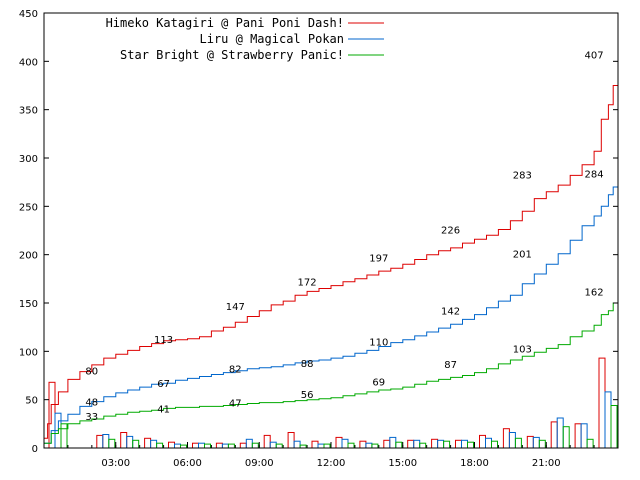 The height and width of the screenshot is (480, 640). Describe the element at coordinates (28, 352) in the screenshot. I see `y-tick-label: 100` at that location.